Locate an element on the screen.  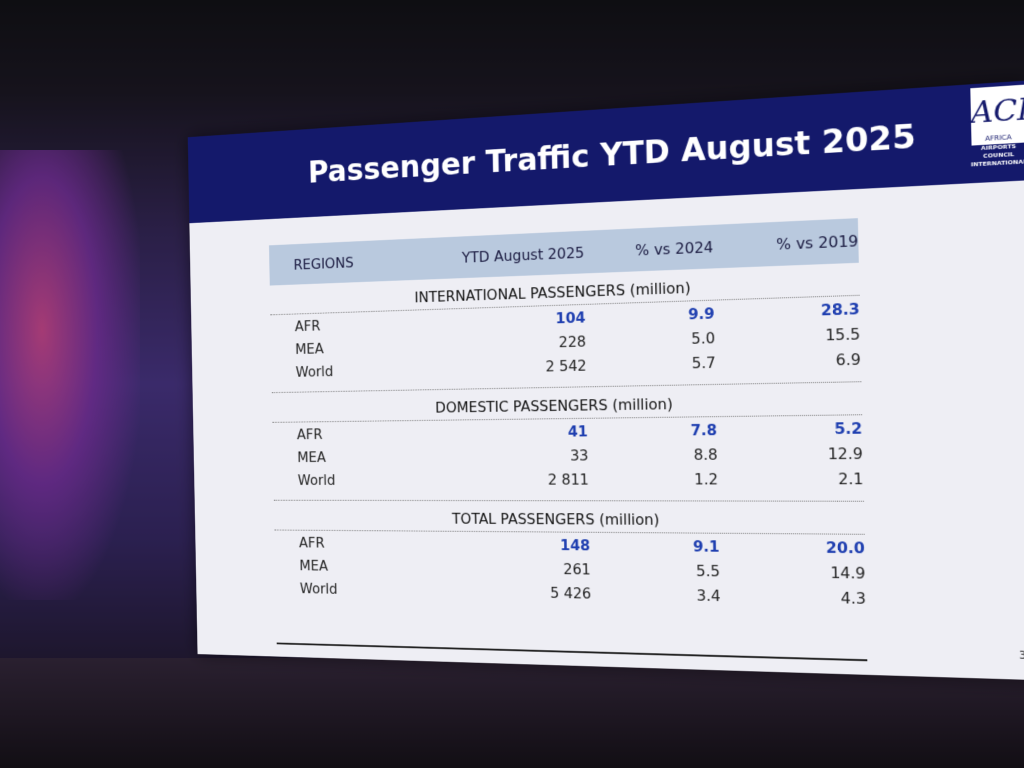
ytd-cell: 261 is located at coordinates (577, 568).